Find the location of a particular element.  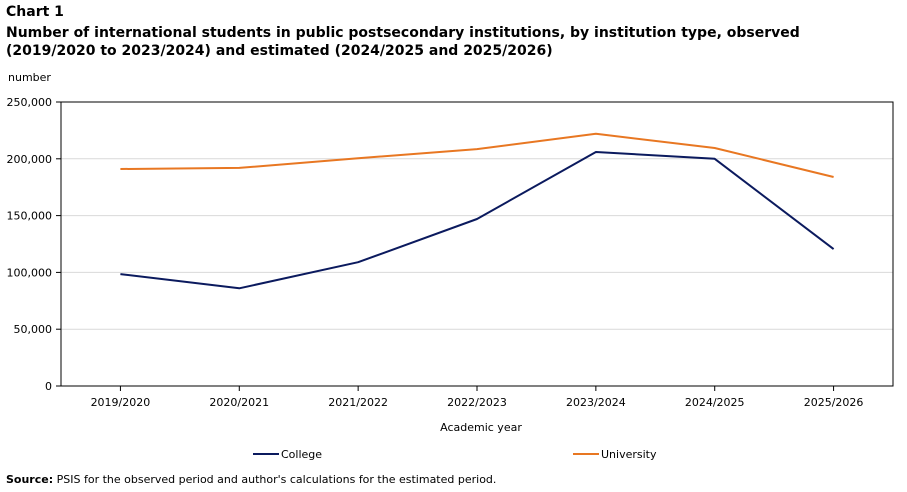

legend-label-university: University is located at coordinates (629, 454).